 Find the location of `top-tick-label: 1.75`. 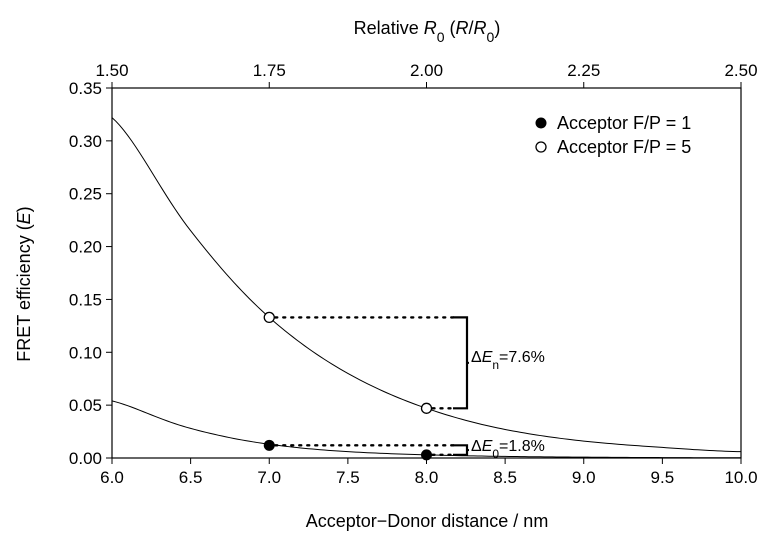

top-tick-label: 1.75 is located at coordinates (269, 70).